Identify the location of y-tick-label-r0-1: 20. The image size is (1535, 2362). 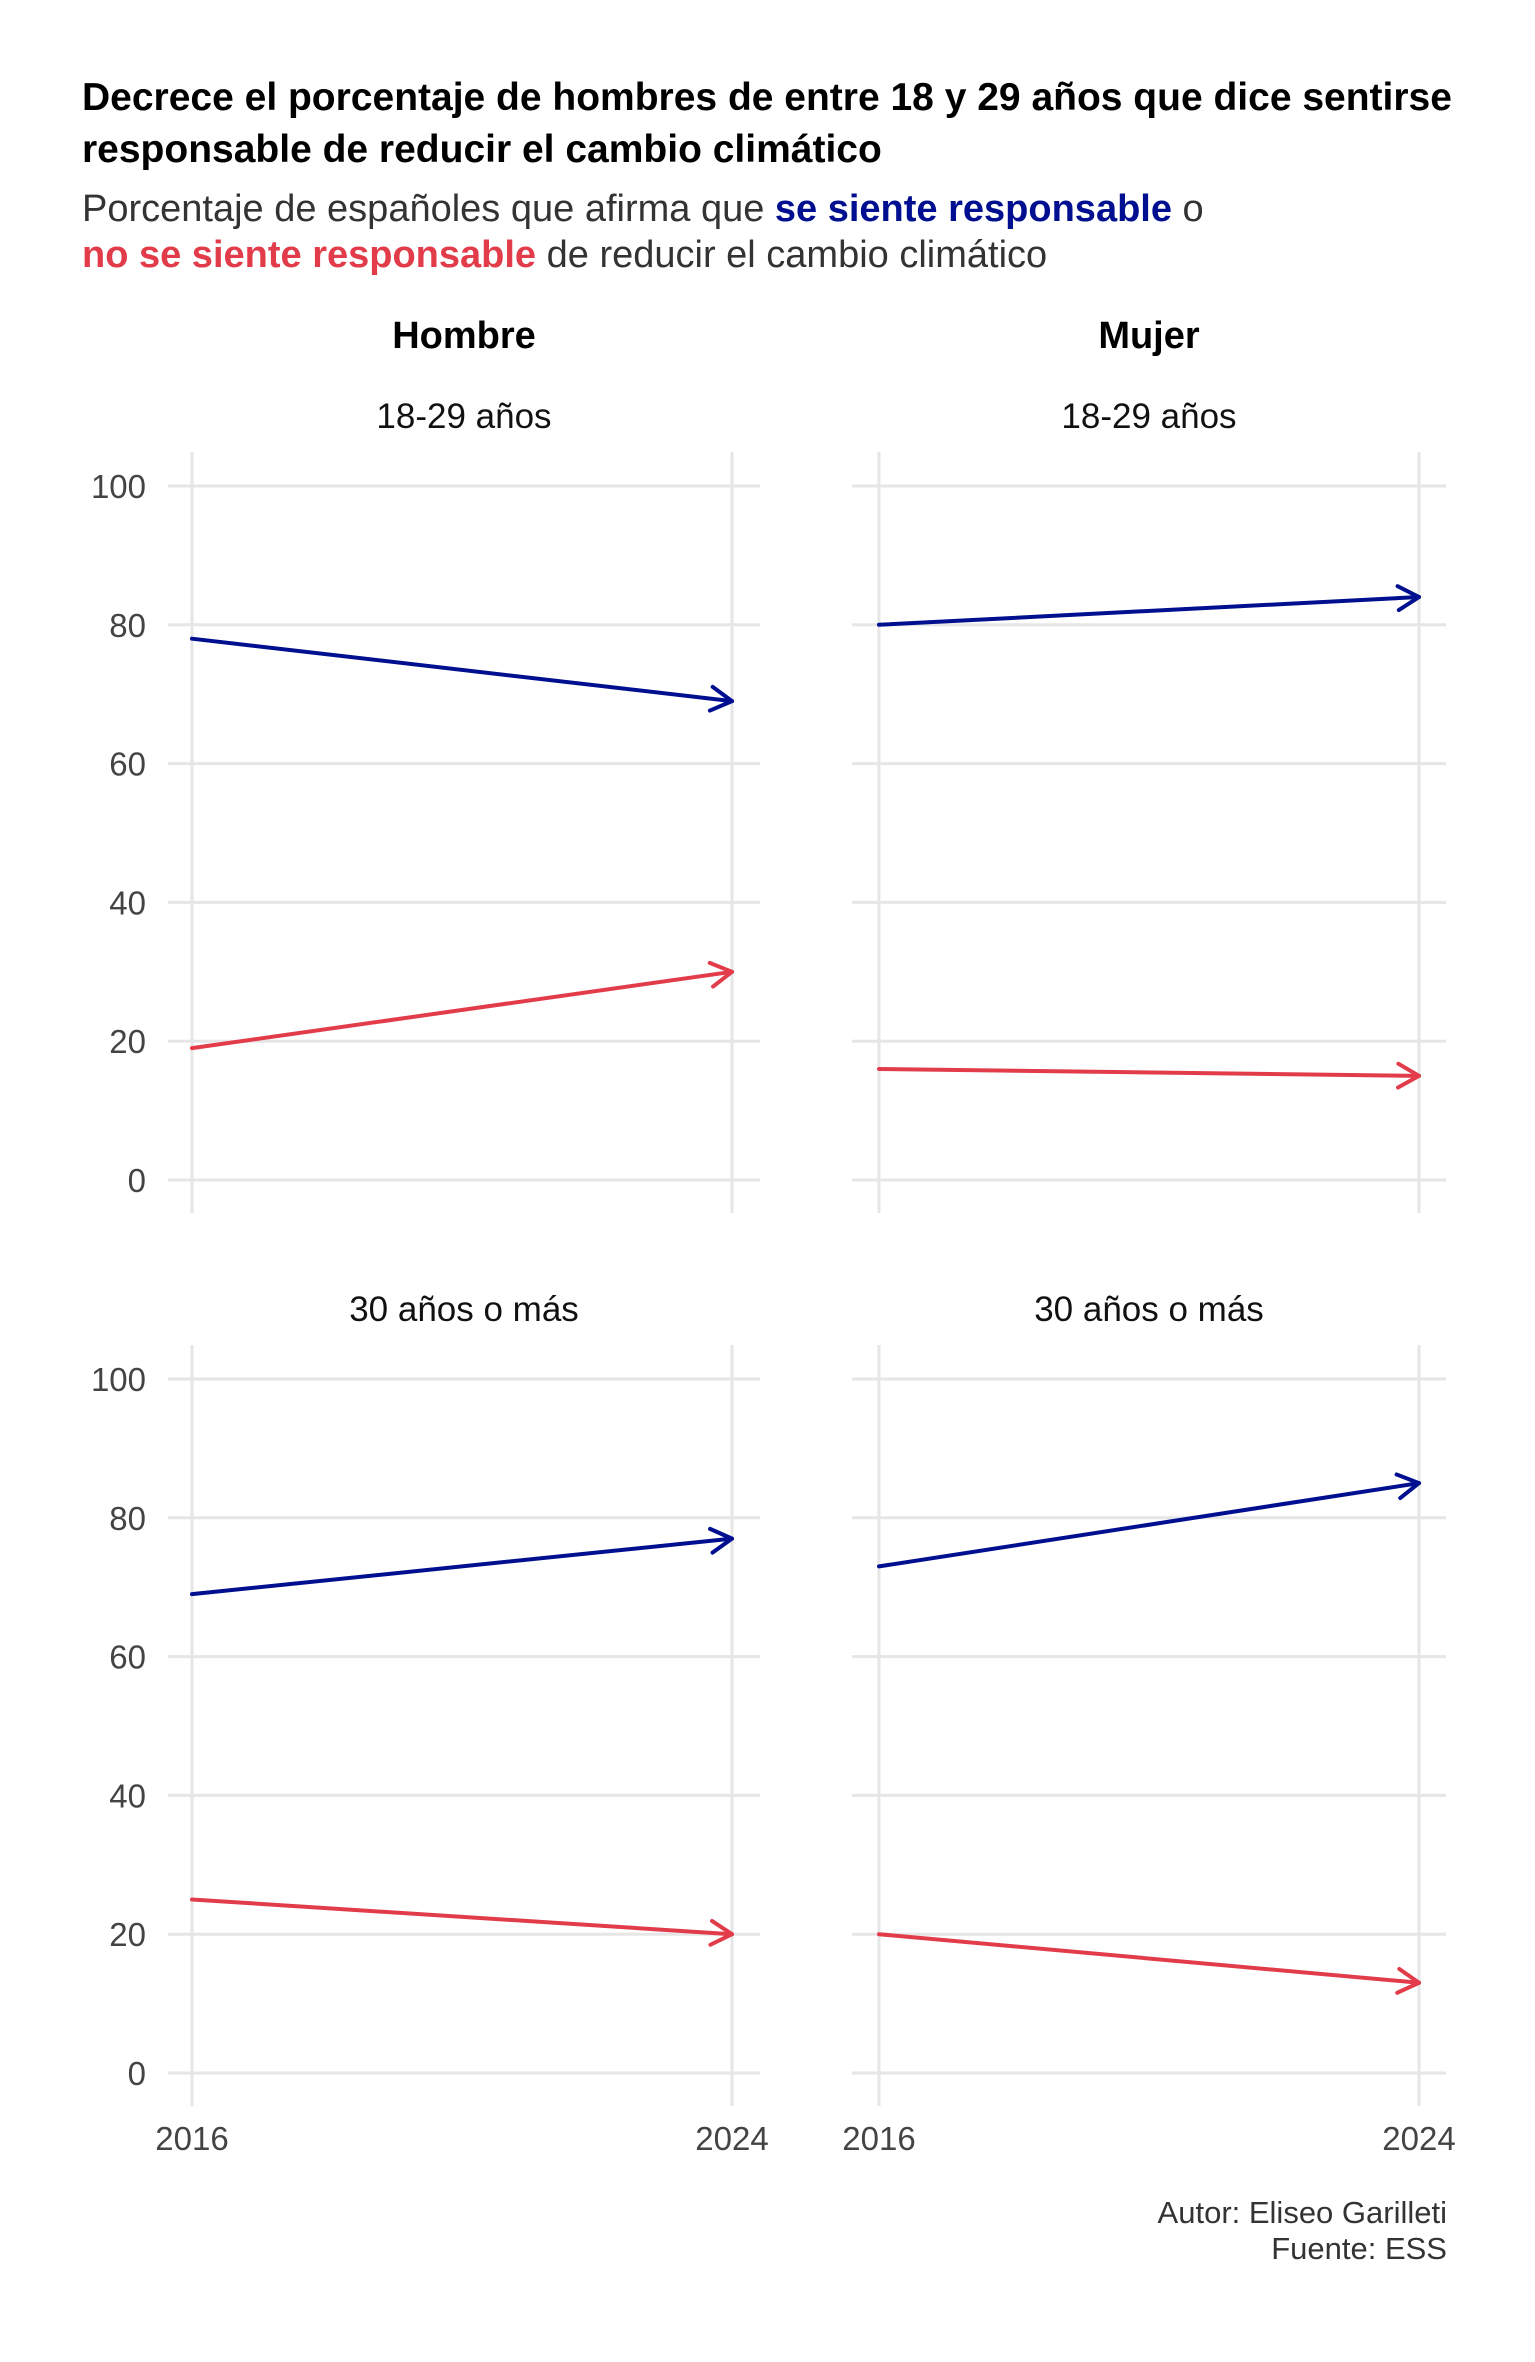
(127, 1041).